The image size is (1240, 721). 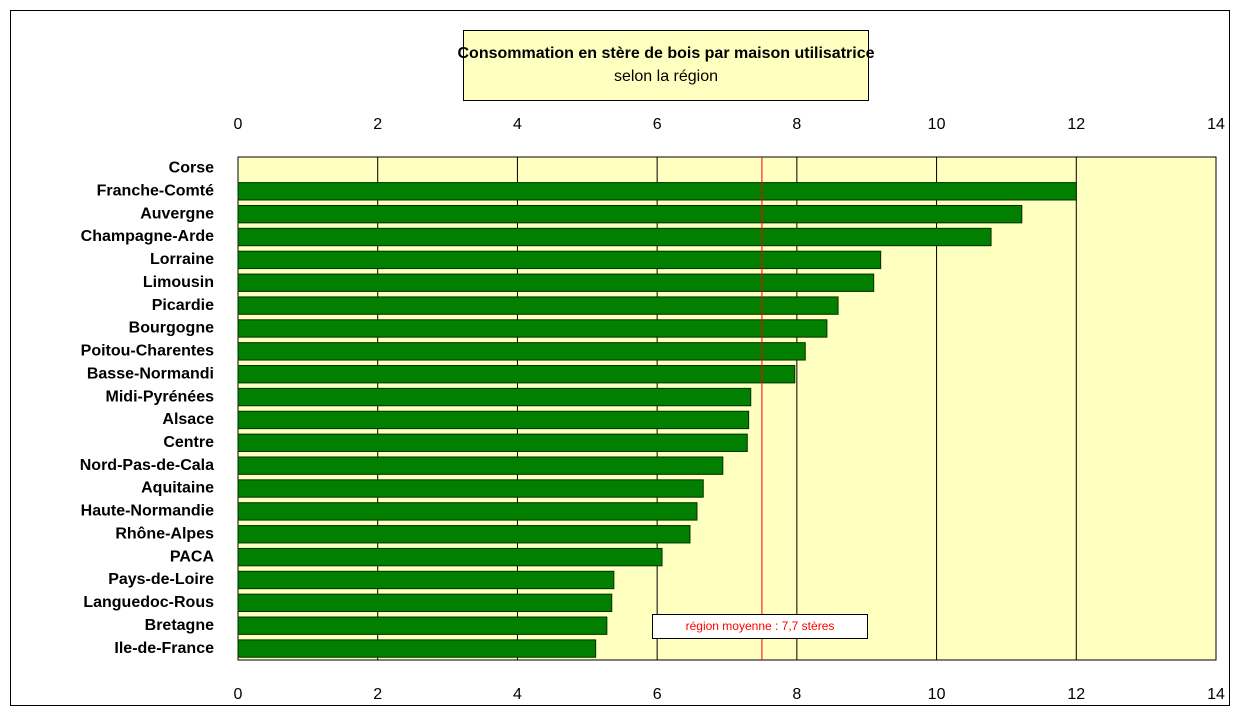 I want to click on x-tick-label-bottom: 2, so click(x=377, y=694).